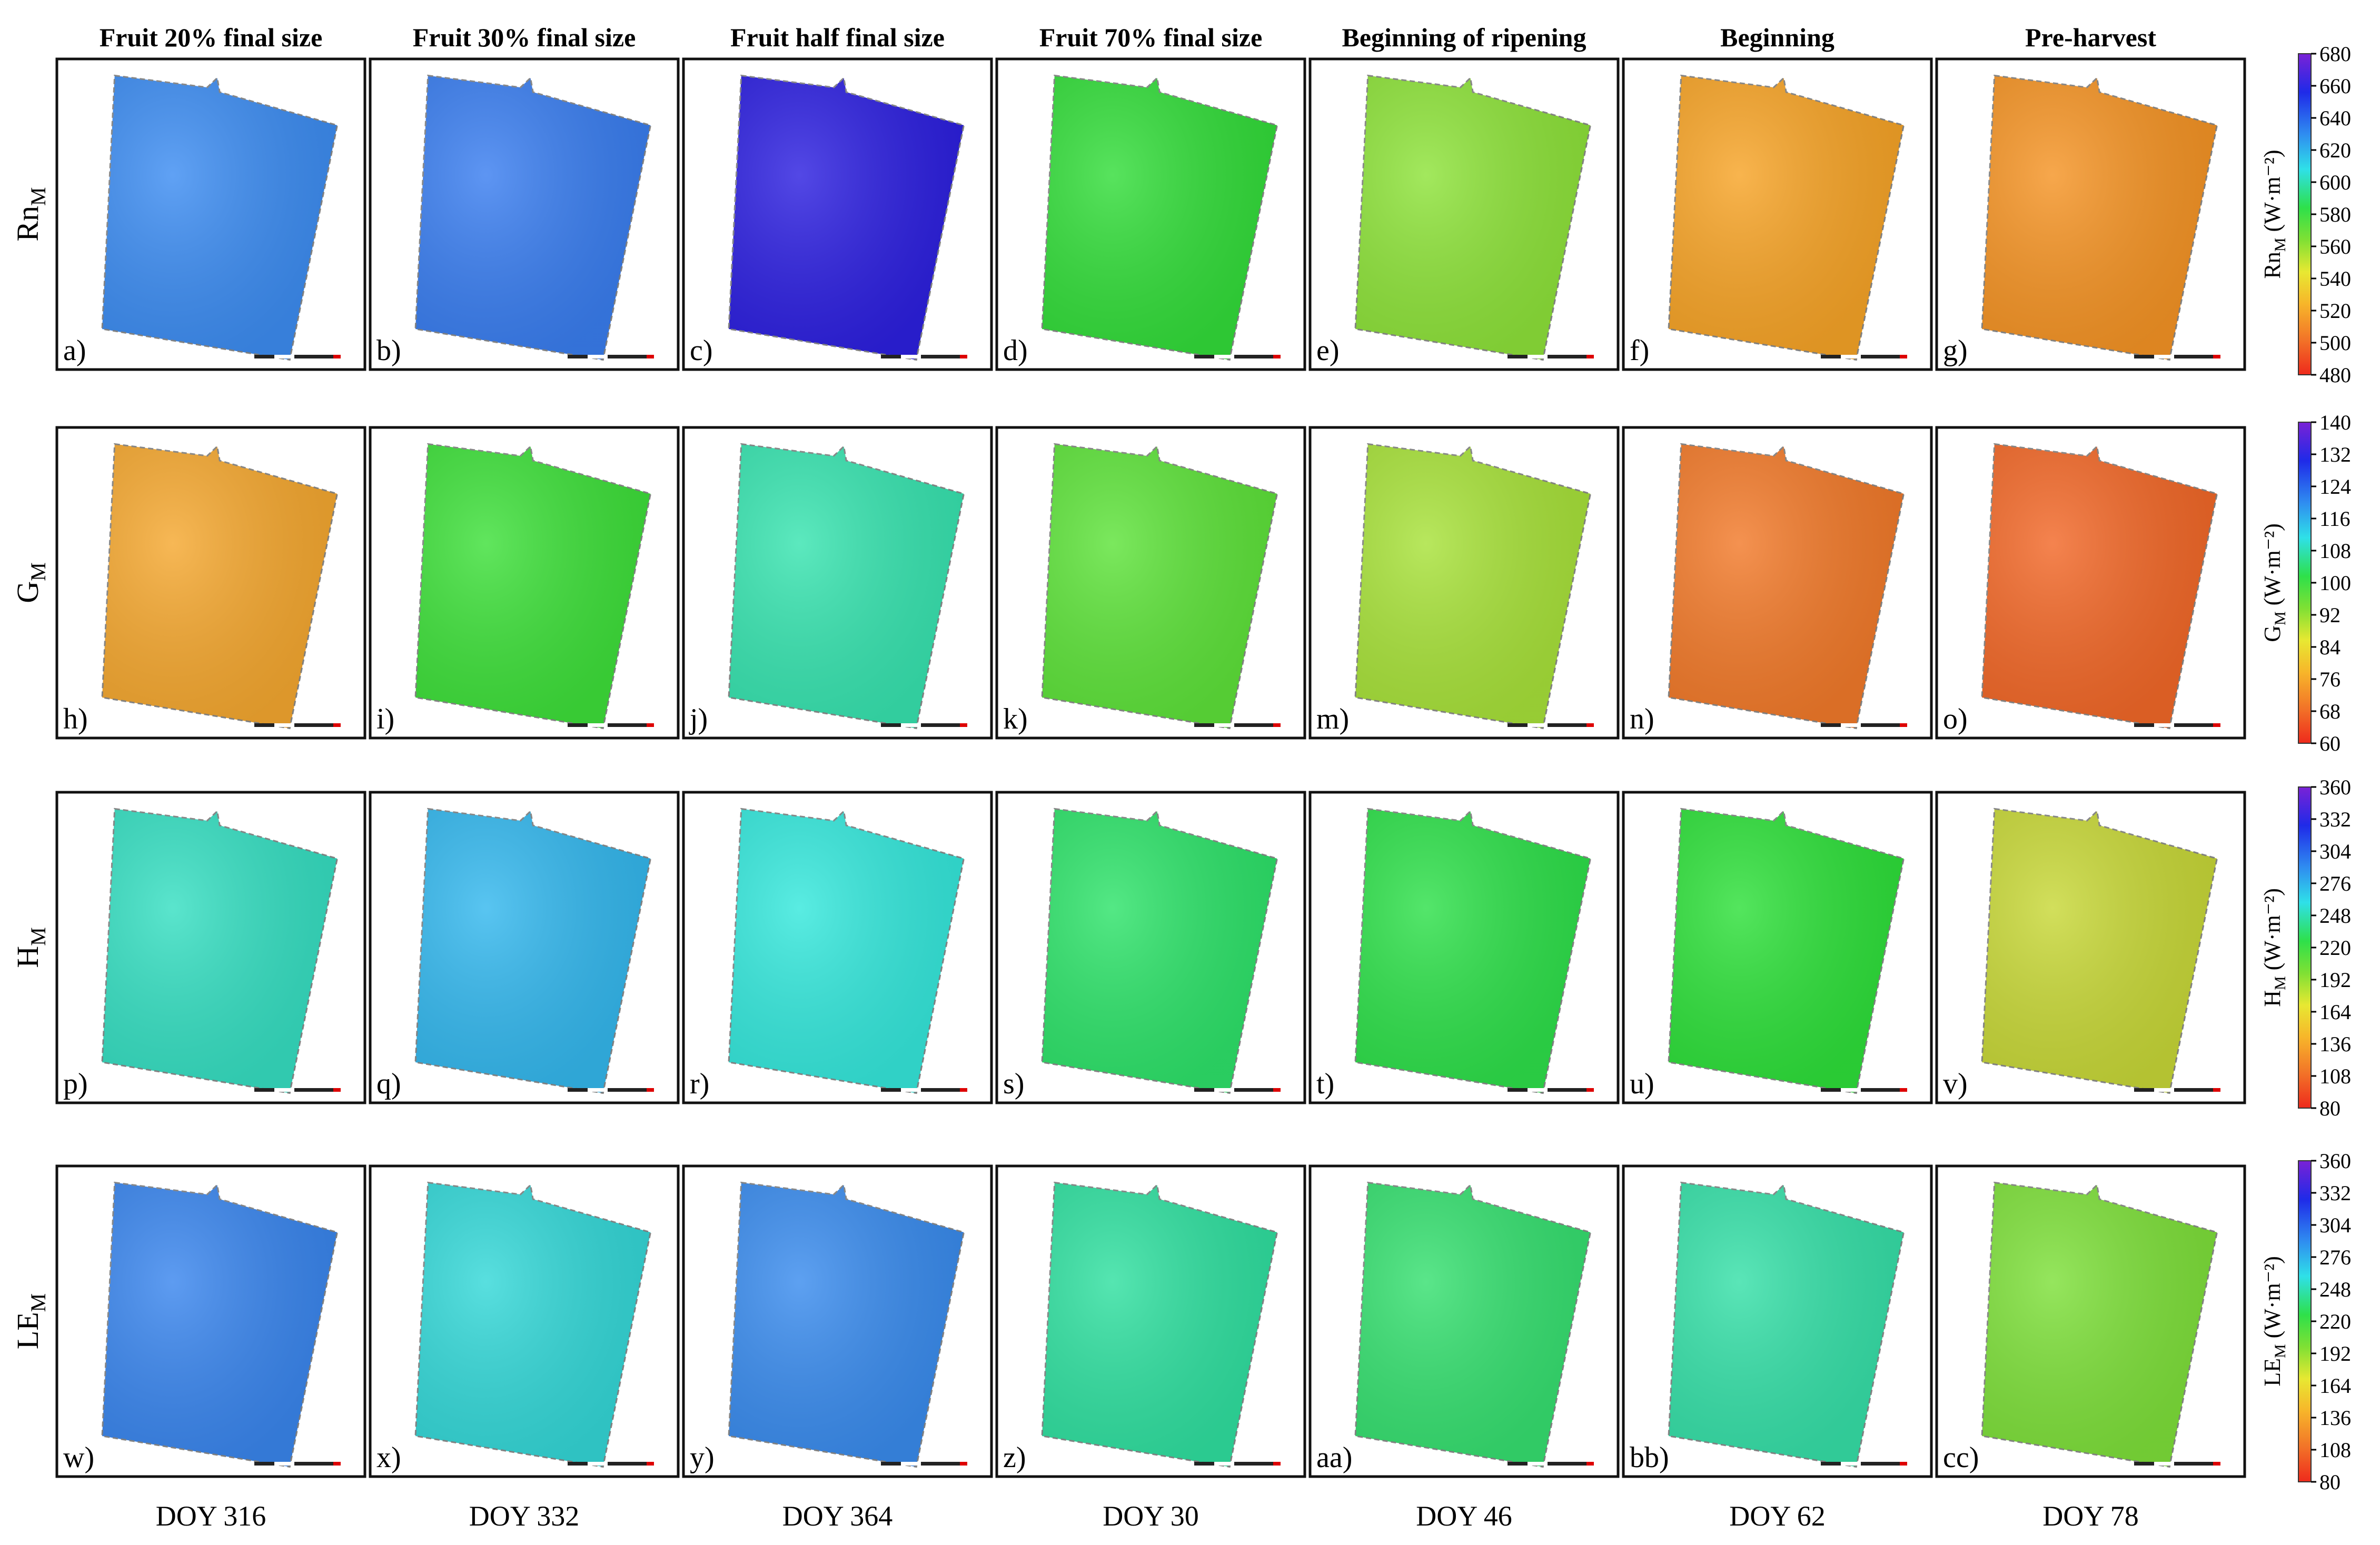 Image resolution: width=2380 pixels, height=1545 pixels. Describe the element at coordinates (1649, 1457) in the screenshot. I see `panel-label: bb)` at that location.